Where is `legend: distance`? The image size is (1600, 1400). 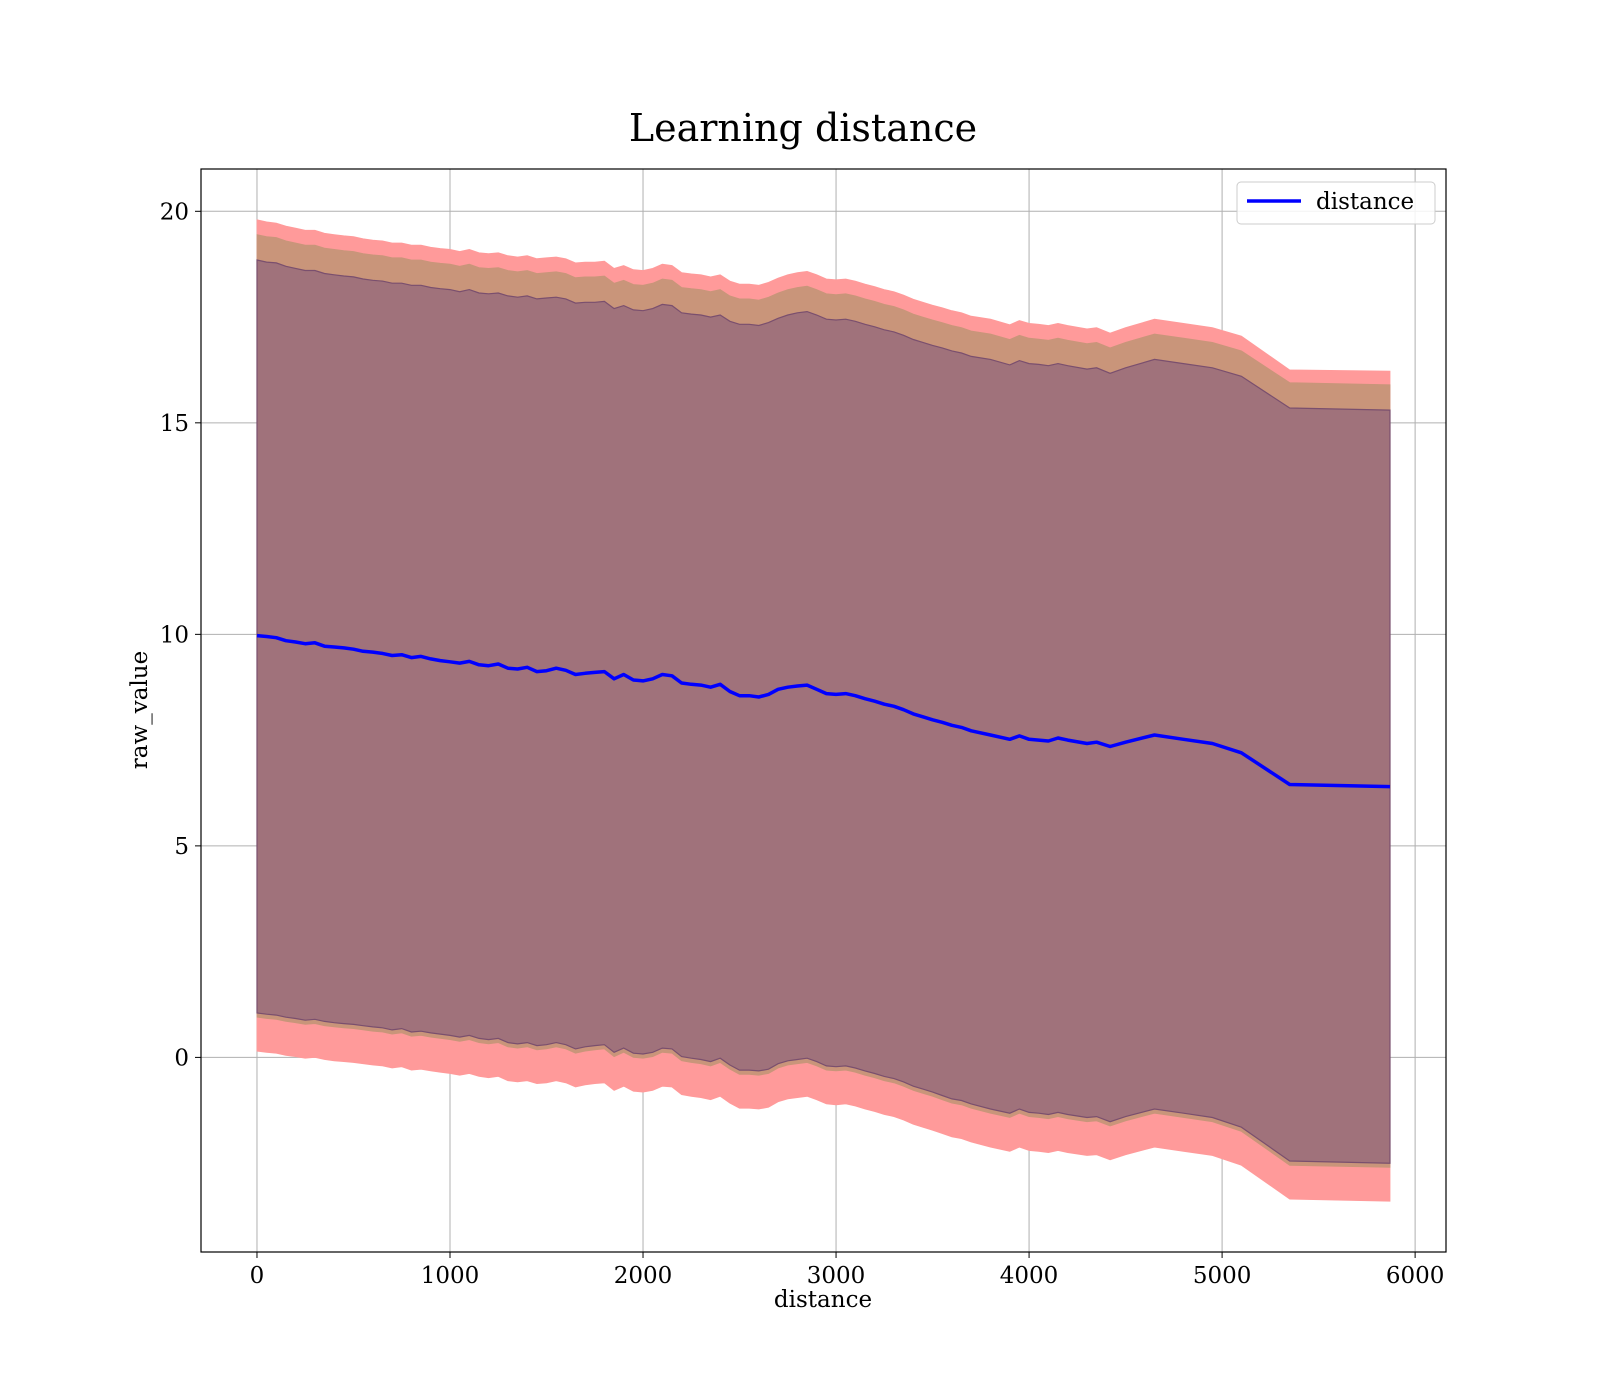
legend: distance is located at coordinates (1336, 203).